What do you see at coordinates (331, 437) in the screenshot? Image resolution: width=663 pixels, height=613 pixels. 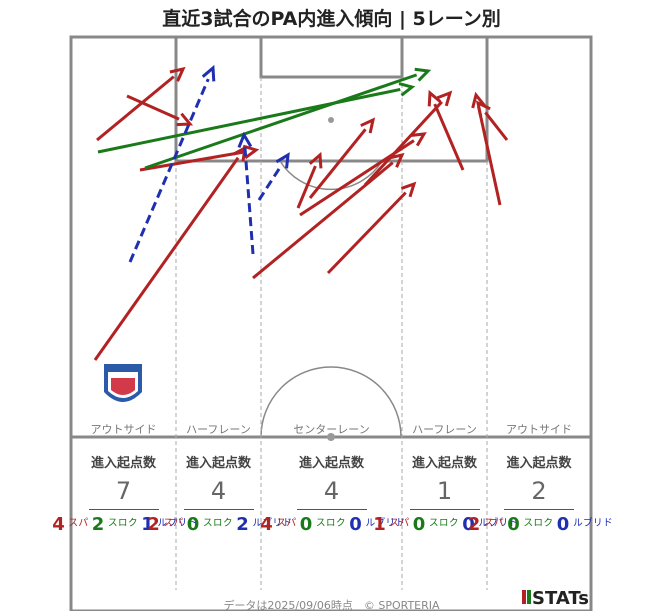 I see `center-spot` at bounding box center [331, 437].